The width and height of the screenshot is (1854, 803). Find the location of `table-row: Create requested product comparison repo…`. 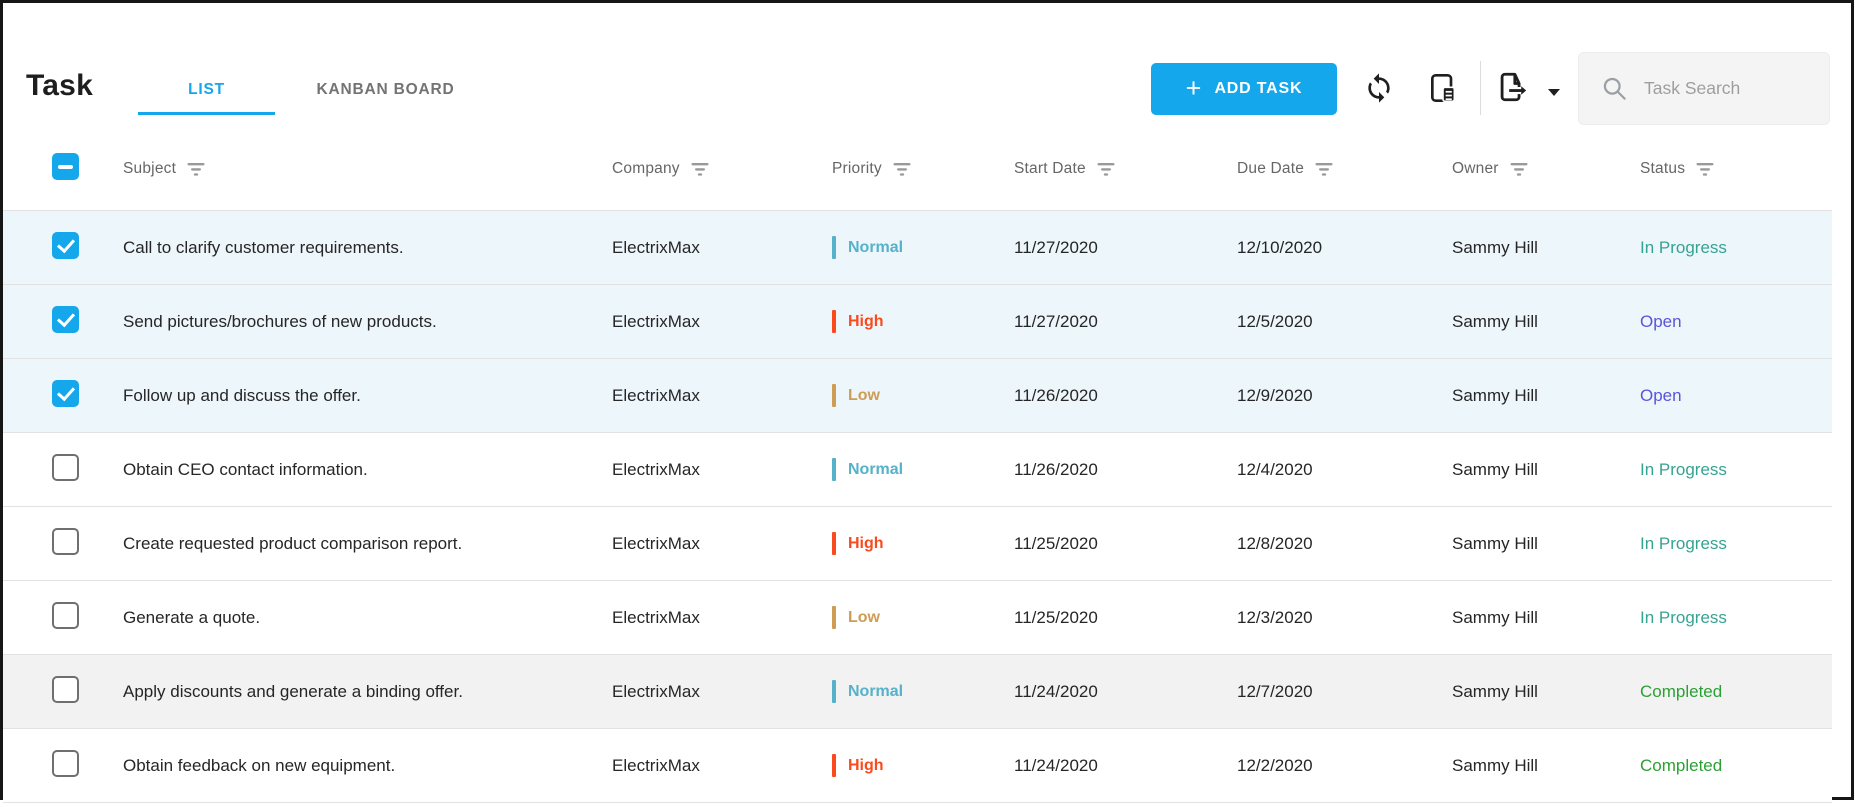

table-row: Create requested product comparison repo… is located at coordinates (917, 544).